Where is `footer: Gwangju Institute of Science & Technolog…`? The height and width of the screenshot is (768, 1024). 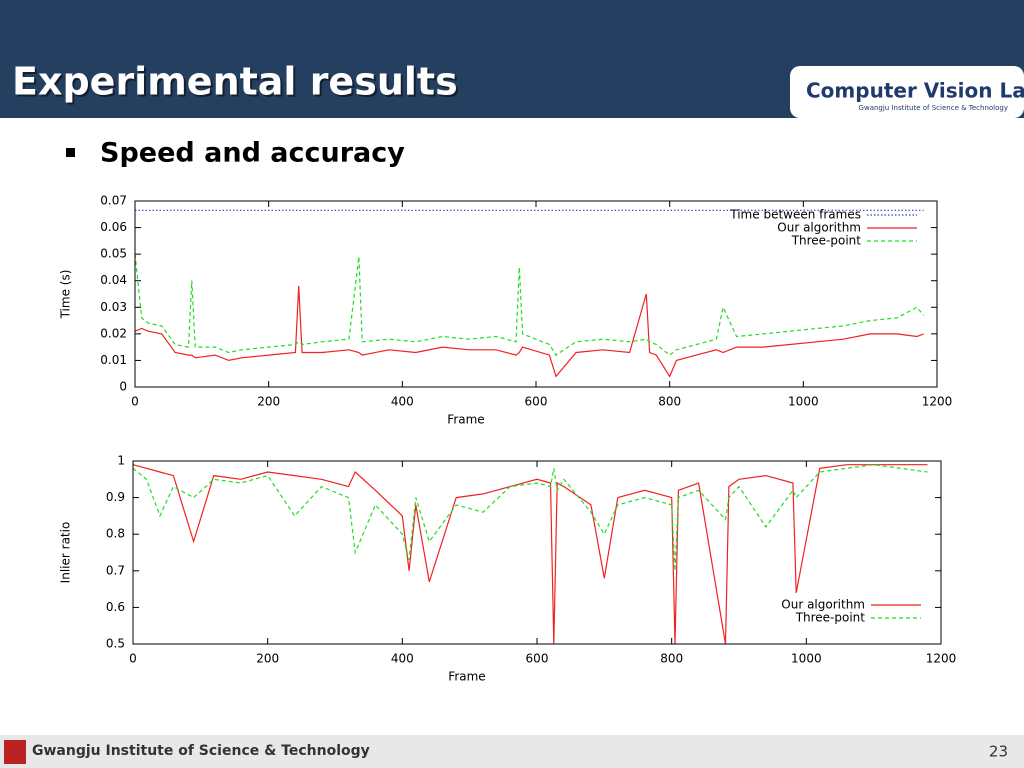 footer: Gwangju Institute of Science & Technolog… is located at coordinates (201, 751).